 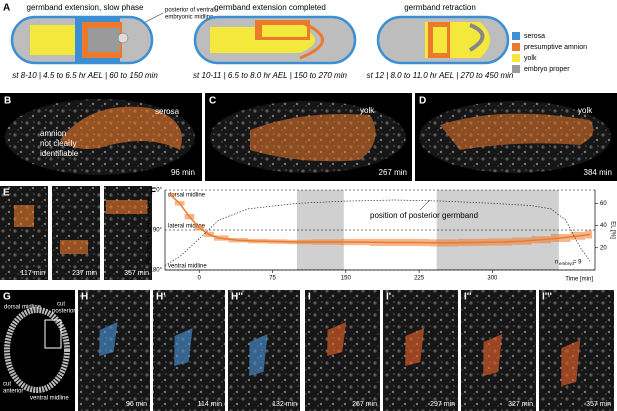 I want to click on y2-axis-label: EL [%], so click(x=612, y=230).